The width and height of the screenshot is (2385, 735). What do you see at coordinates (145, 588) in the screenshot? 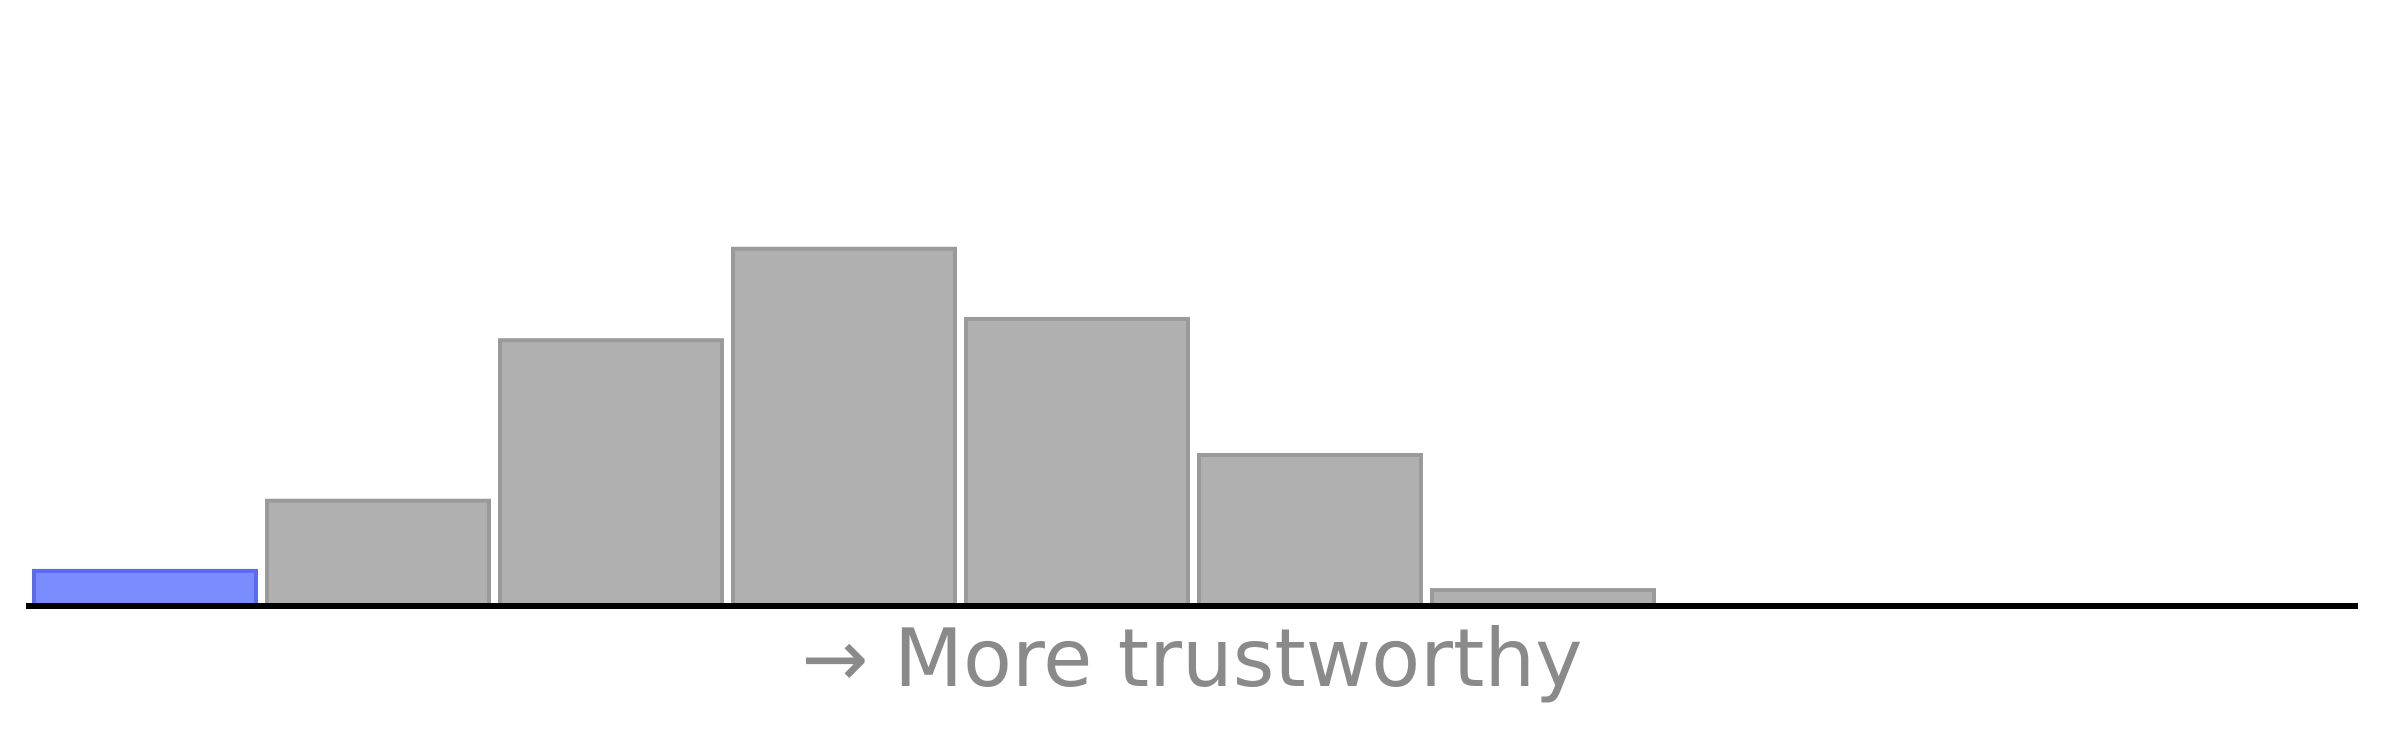
I see `histogram-bar-highlighted` at bounding box center [145, 588].